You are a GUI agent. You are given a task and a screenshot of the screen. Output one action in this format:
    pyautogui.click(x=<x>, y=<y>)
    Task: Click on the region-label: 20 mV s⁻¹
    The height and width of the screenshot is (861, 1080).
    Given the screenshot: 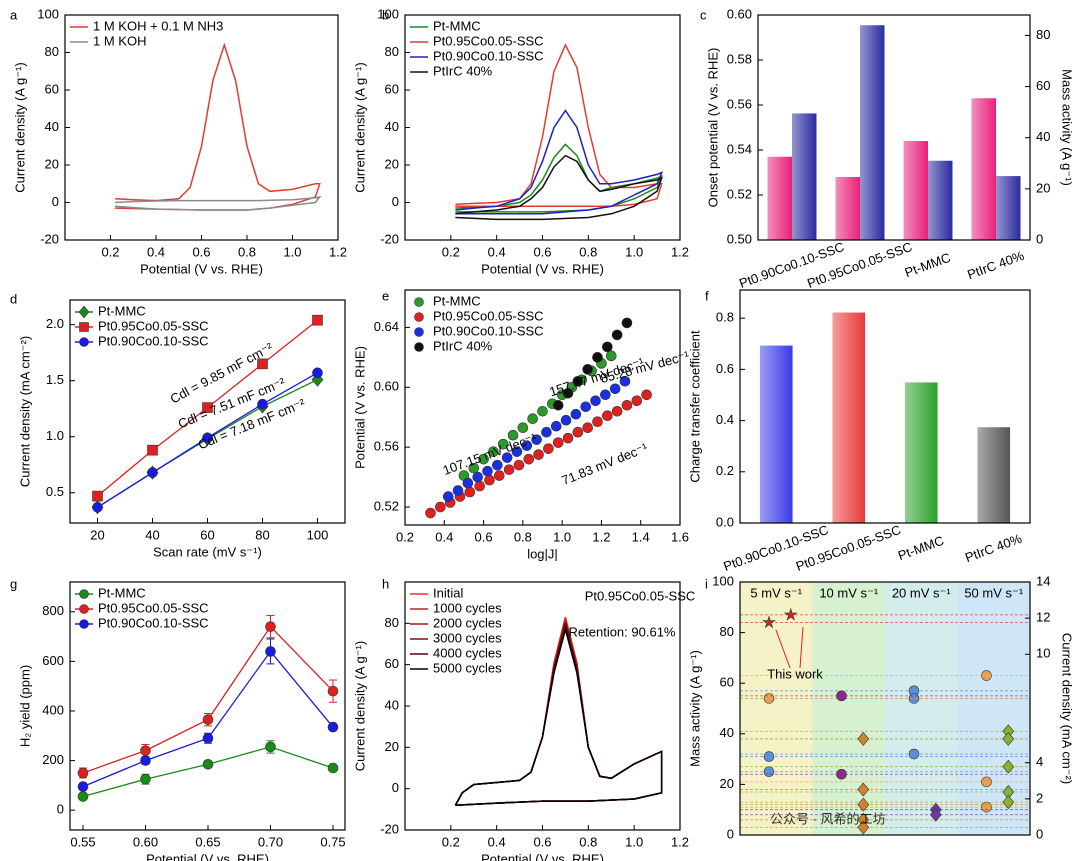 What is the action you would take?
    pyautogui.click(x=922, y=592)
    